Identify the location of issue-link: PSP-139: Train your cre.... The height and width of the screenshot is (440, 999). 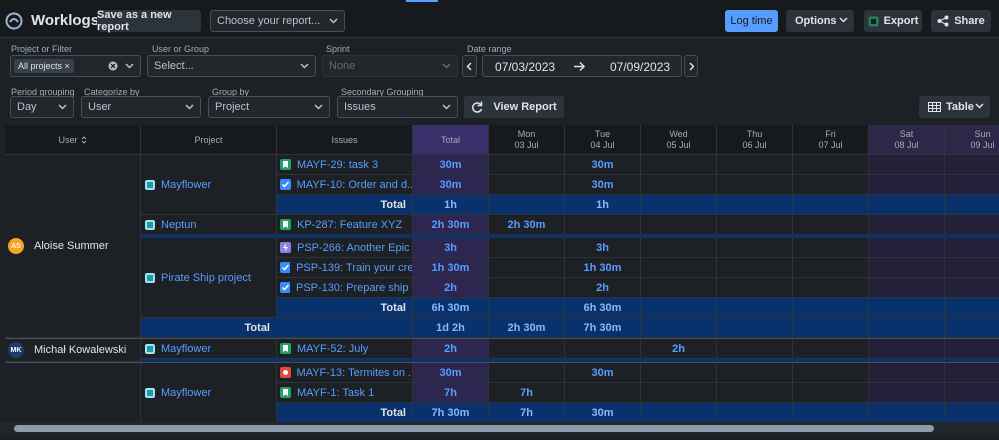
(354, 267).